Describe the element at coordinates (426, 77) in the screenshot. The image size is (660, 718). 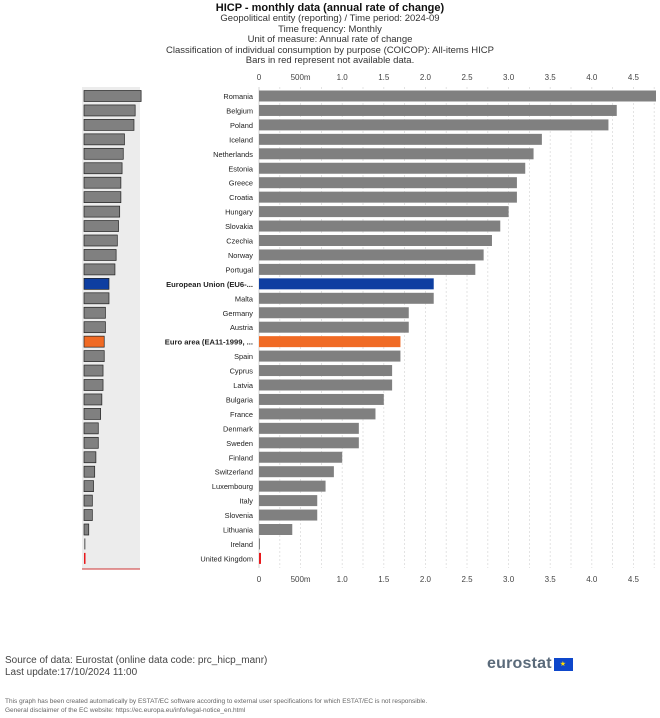
I see `x-tick-label-top: 2.0` at that location.